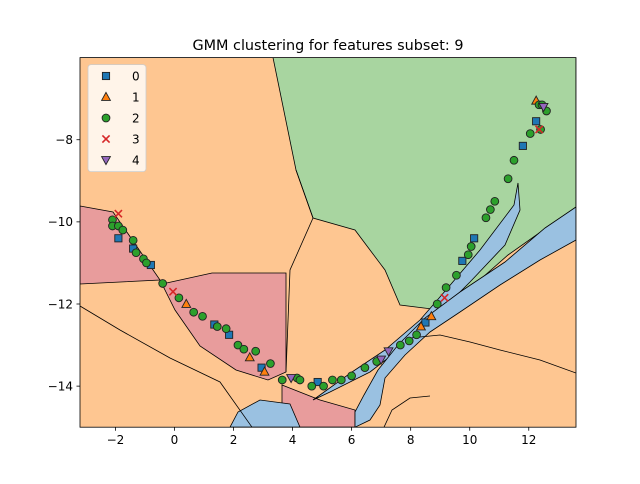 The image size is (640, 484). What do you see at coordinates (136, 118) in the screenshot?
I see `legend-label: 2` at bounding box center [136, 118].